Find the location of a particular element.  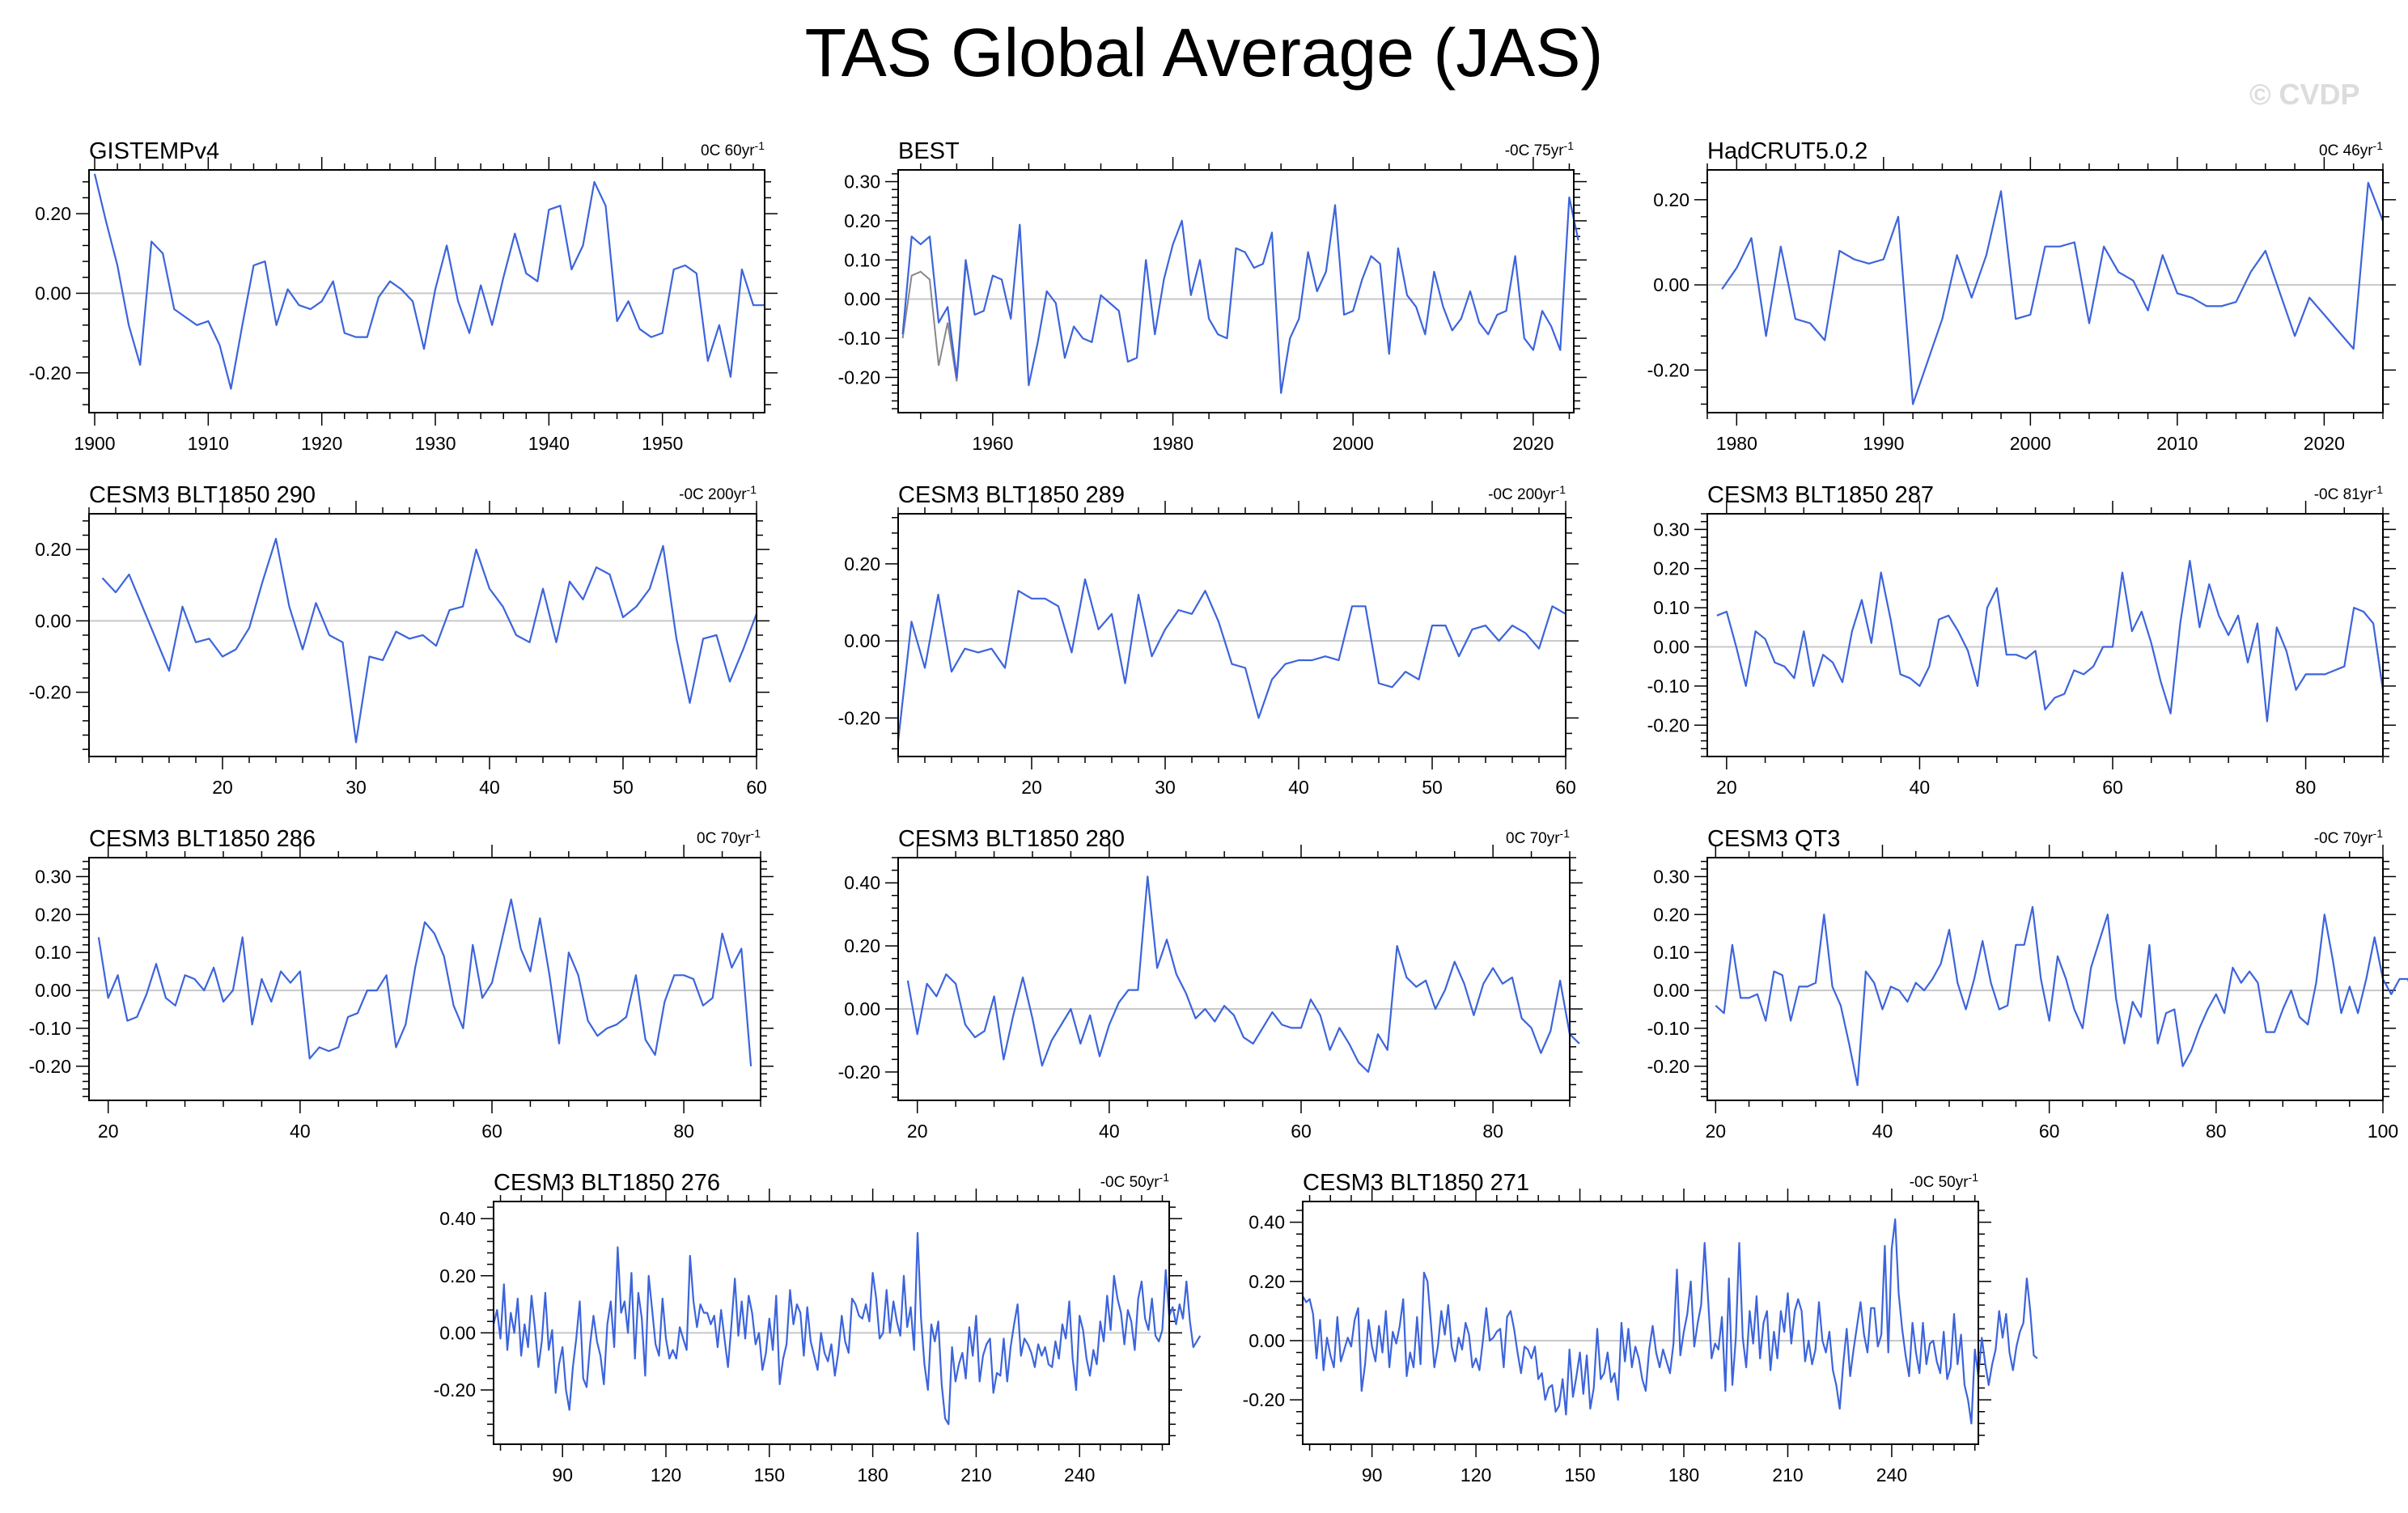

x-tick-label: 2020 is located at coordinates (2324, 443).